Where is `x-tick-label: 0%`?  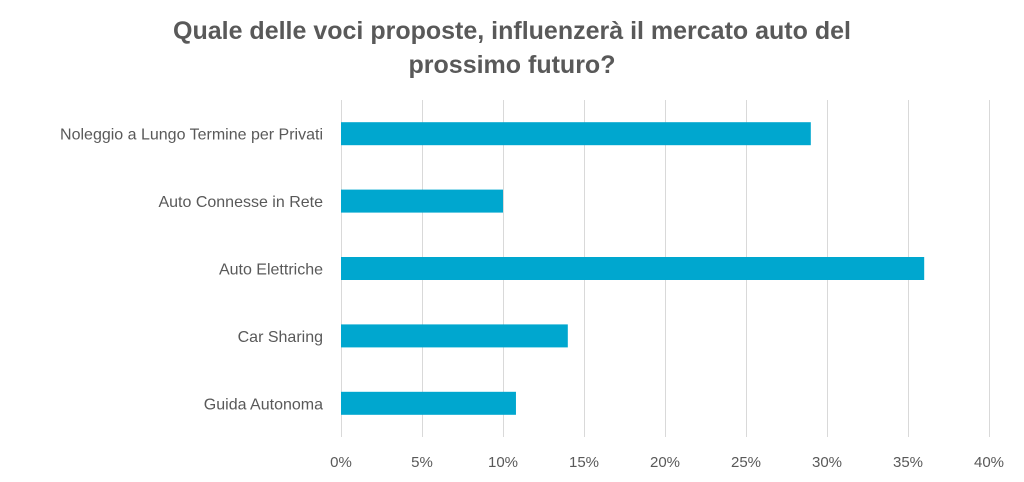 x-tick-label: 0% is located at coordinates (341, 462).